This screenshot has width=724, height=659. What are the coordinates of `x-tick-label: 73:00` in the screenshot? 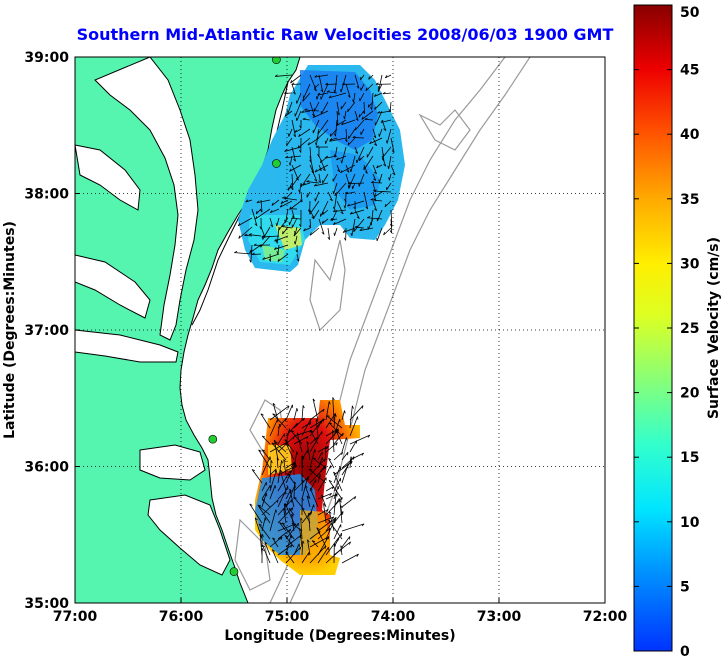 It's located at (499, 617).